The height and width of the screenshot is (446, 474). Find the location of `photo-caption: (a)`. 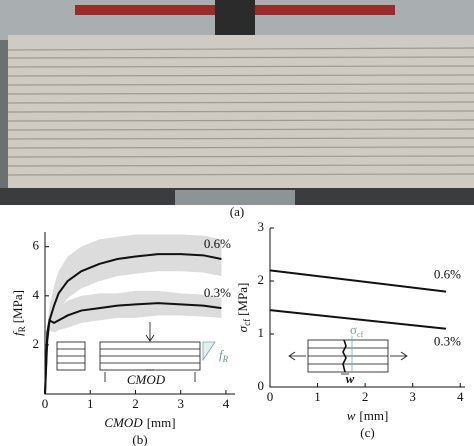

photo-caption: (a) is located at coordinates (237, 211).